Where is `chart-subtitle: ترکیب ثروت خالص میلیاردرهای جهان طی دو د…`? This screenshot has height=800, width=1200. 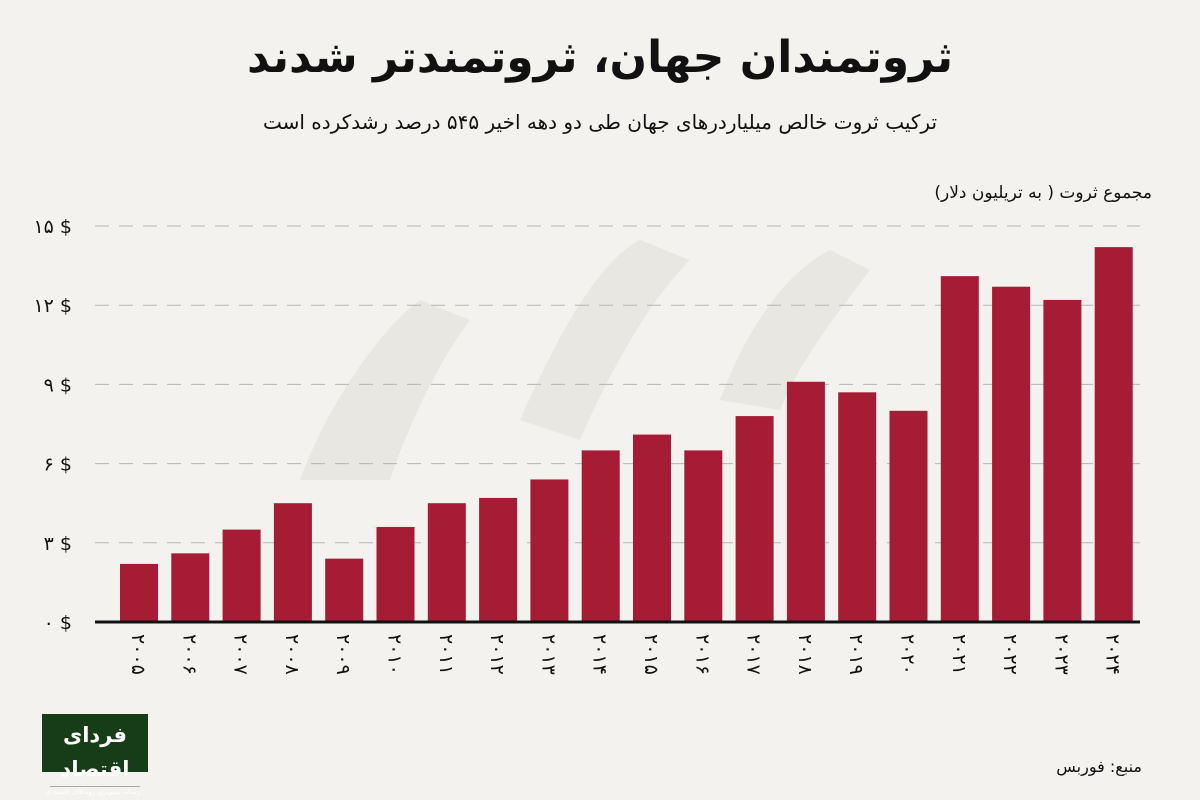
chart-subtitle: ترکیب ثروت خالص میلیاردرهای جهان طی دو د… is located at coordinates (600, 122).